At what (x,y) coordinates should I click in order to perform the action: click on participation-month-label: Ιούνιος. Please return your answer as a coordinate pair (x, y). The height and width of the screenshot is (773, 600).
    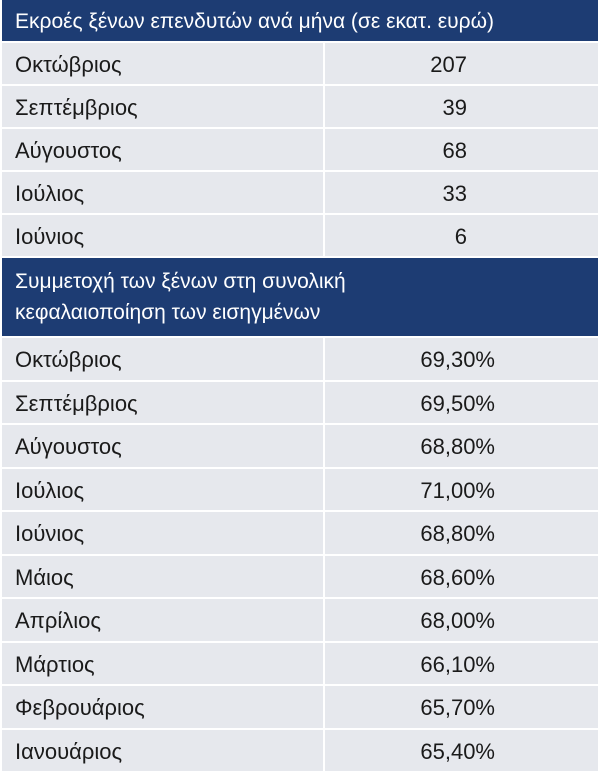
    Looking at the image, I should click on (163, 533).